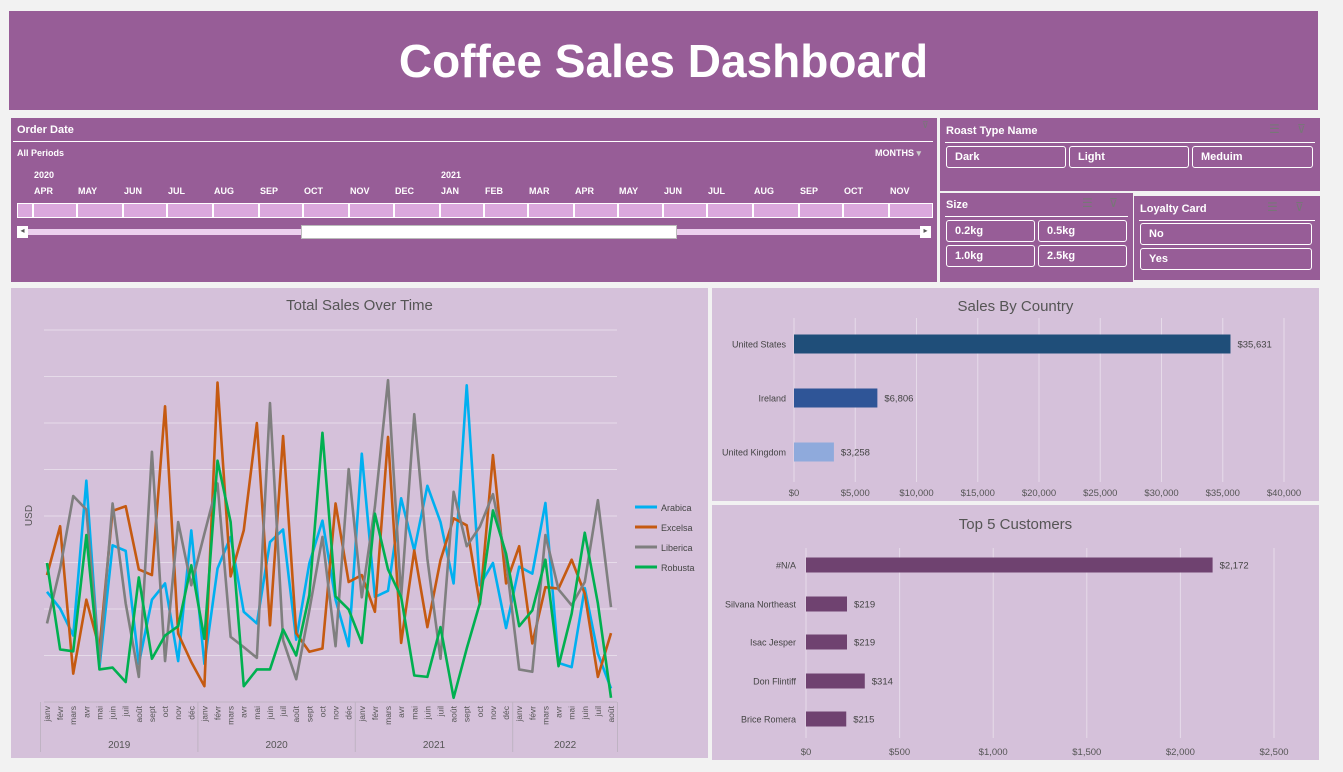  What do you see at coordinates (474, 200) in the screenshot?
I see `order-date-timeline` at bounding box center [474, 200].